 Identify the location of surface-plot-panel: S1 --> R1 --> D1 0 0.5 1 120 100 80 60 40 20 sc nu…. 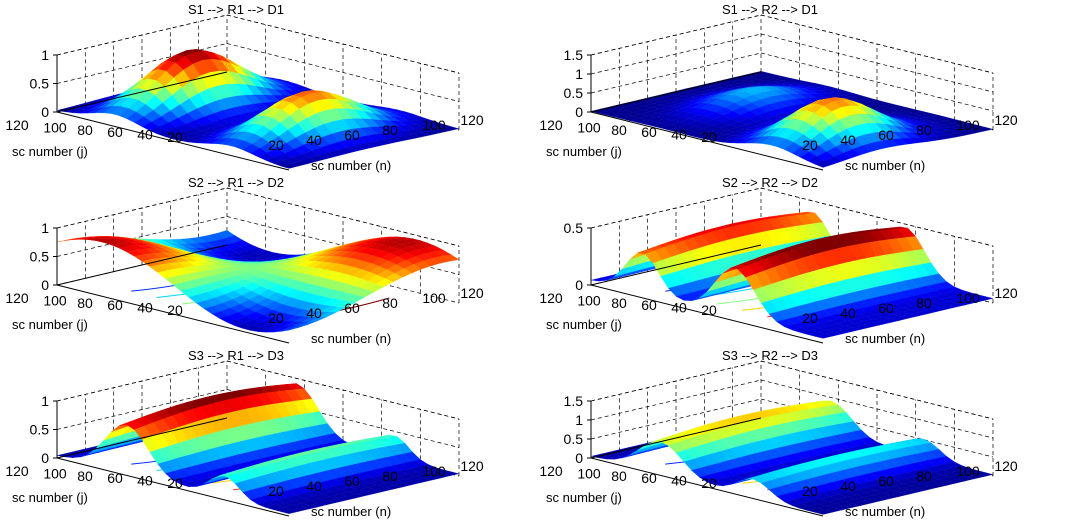
(244, 87).